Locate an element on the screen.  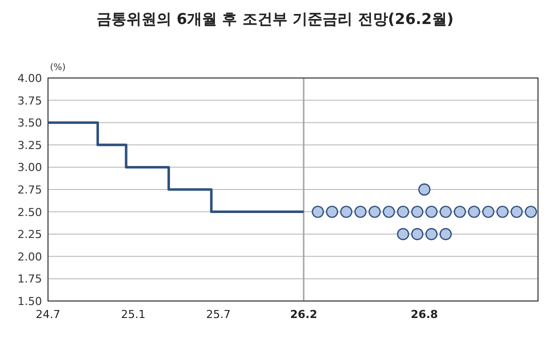
y-tick-label: 2.25 is located at coordinates (30, 235).